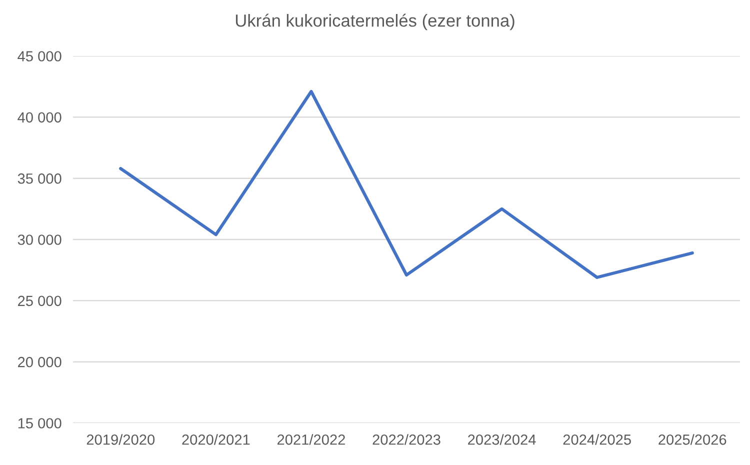  Describe the element at coordinates (597, 439) in the screenshot. I see `x-tick-label: 2024/2025` at that location.